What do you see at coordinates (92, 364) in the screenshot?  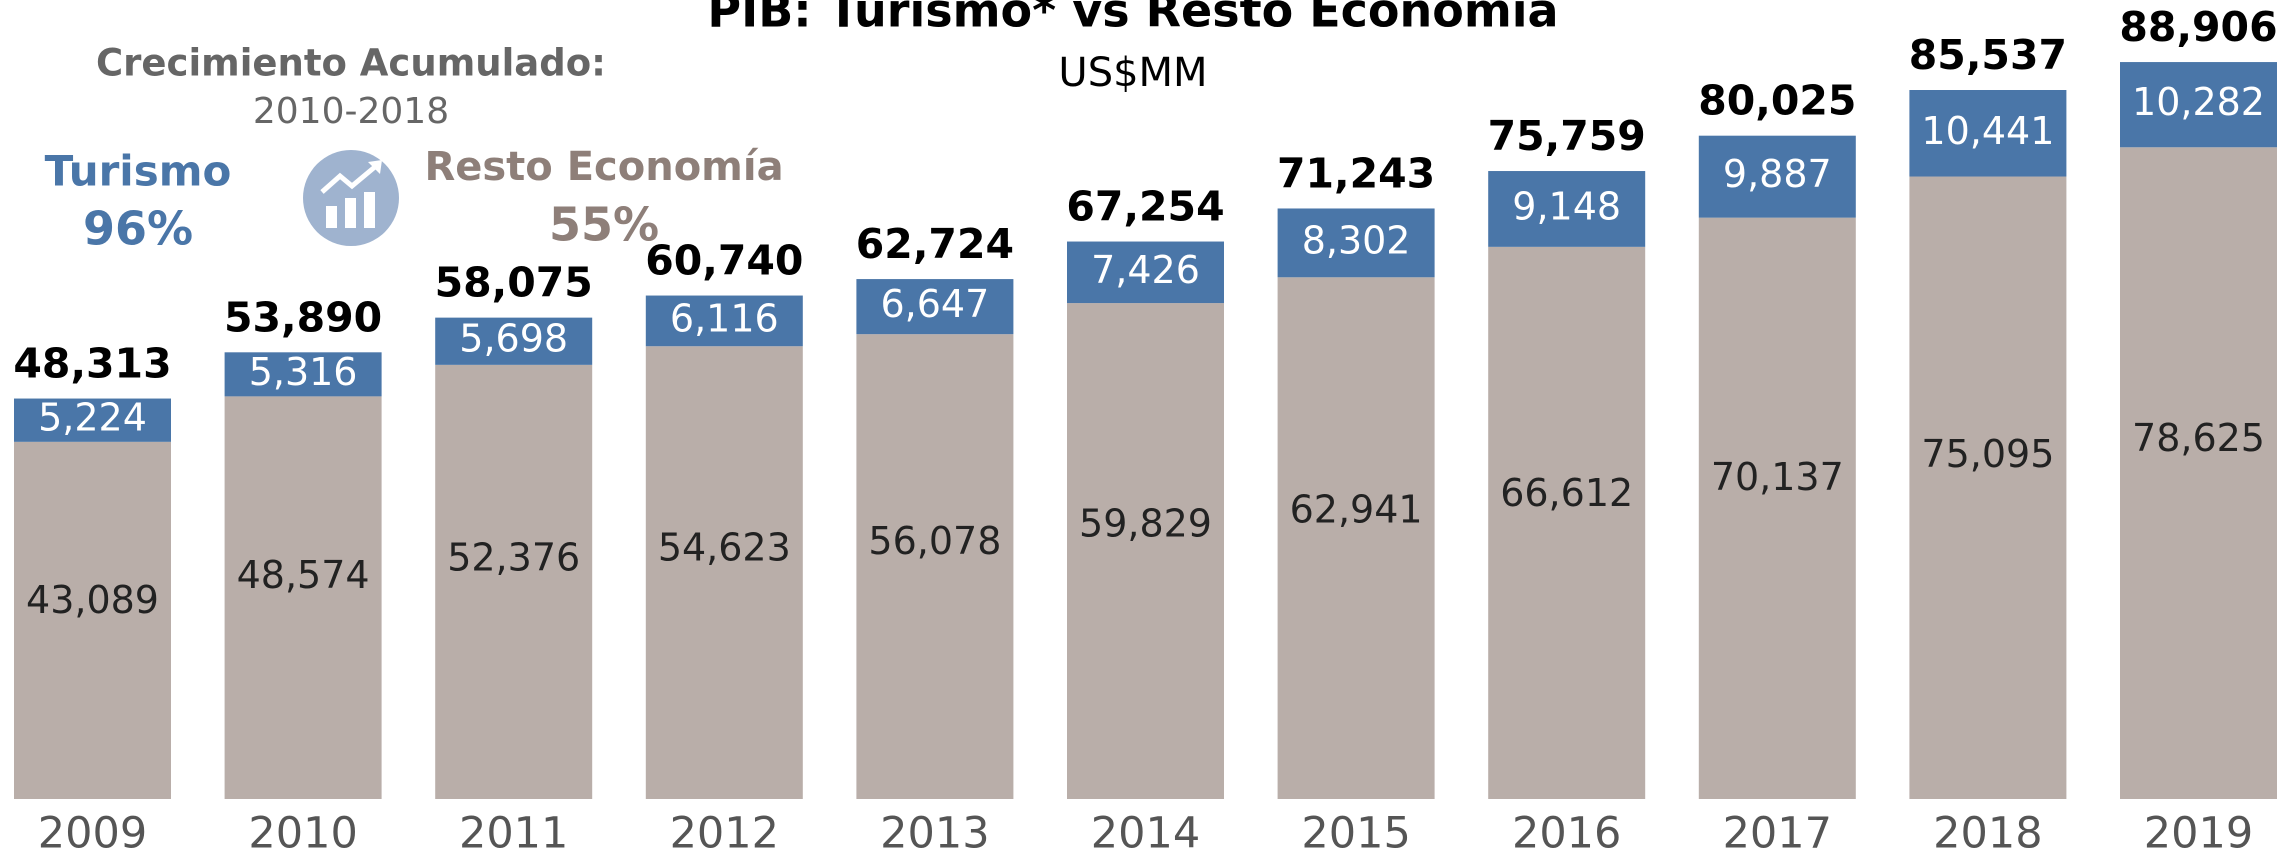 I see `total-label: 48,313` at bounding box center [92, 364].